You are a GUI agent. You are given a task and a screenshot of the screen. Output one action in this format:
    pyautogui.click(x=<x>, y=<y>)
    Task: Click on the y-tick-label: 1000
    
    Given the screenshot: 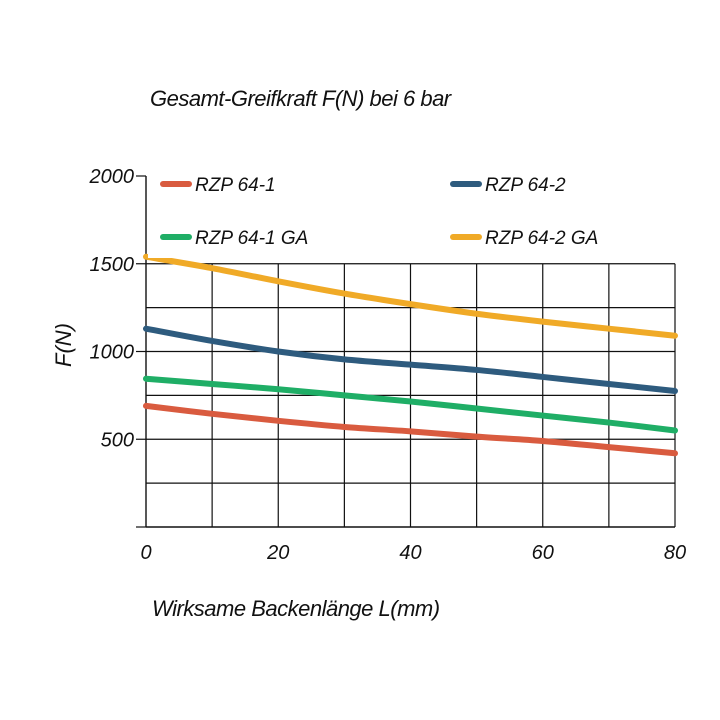 What is the action you would take?
    pyautogui.click(x=112, y=353)
    